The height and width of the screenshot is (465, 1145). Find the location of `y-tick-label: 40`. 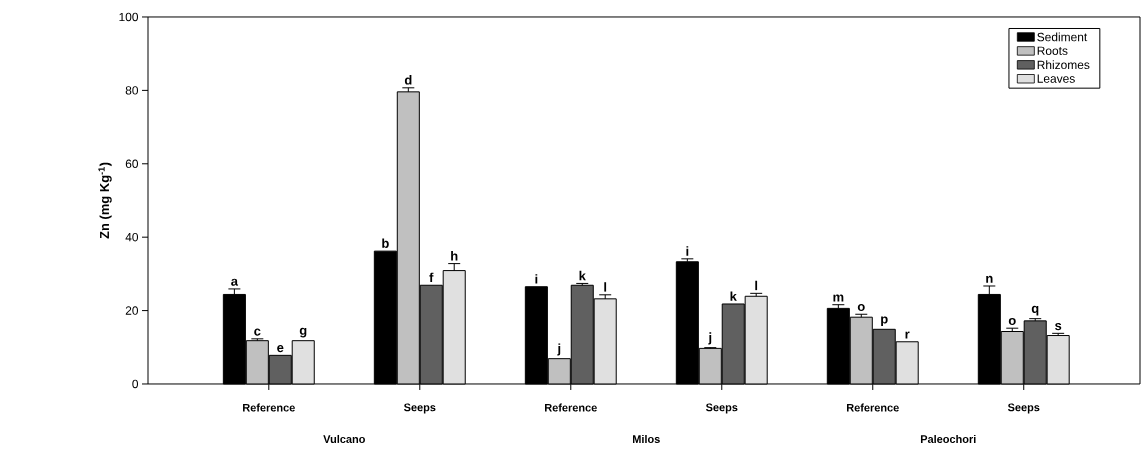

y-tick-label: 40 is located at coordinates (132, 237).